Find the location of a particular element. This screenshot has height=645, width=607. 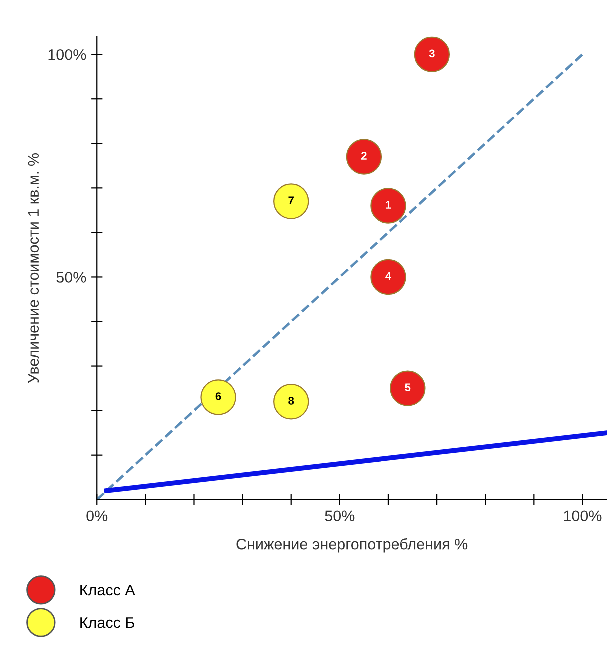

legend-label: Класс А is located at coordinates (108, 590).